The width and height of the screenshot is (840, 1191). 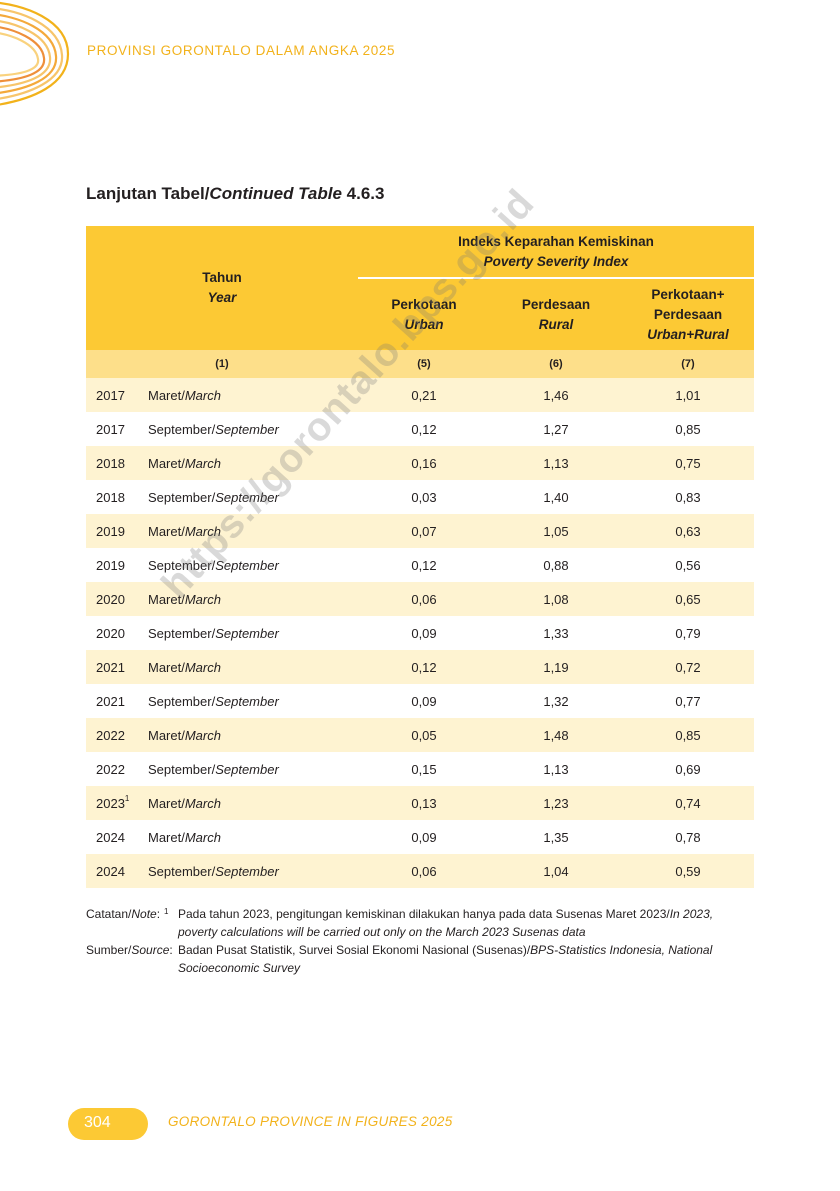 What do you see at coordinates (116, 803) in the screenshot?
I see `year-cell: 20231` at bounding box center [116, 803].